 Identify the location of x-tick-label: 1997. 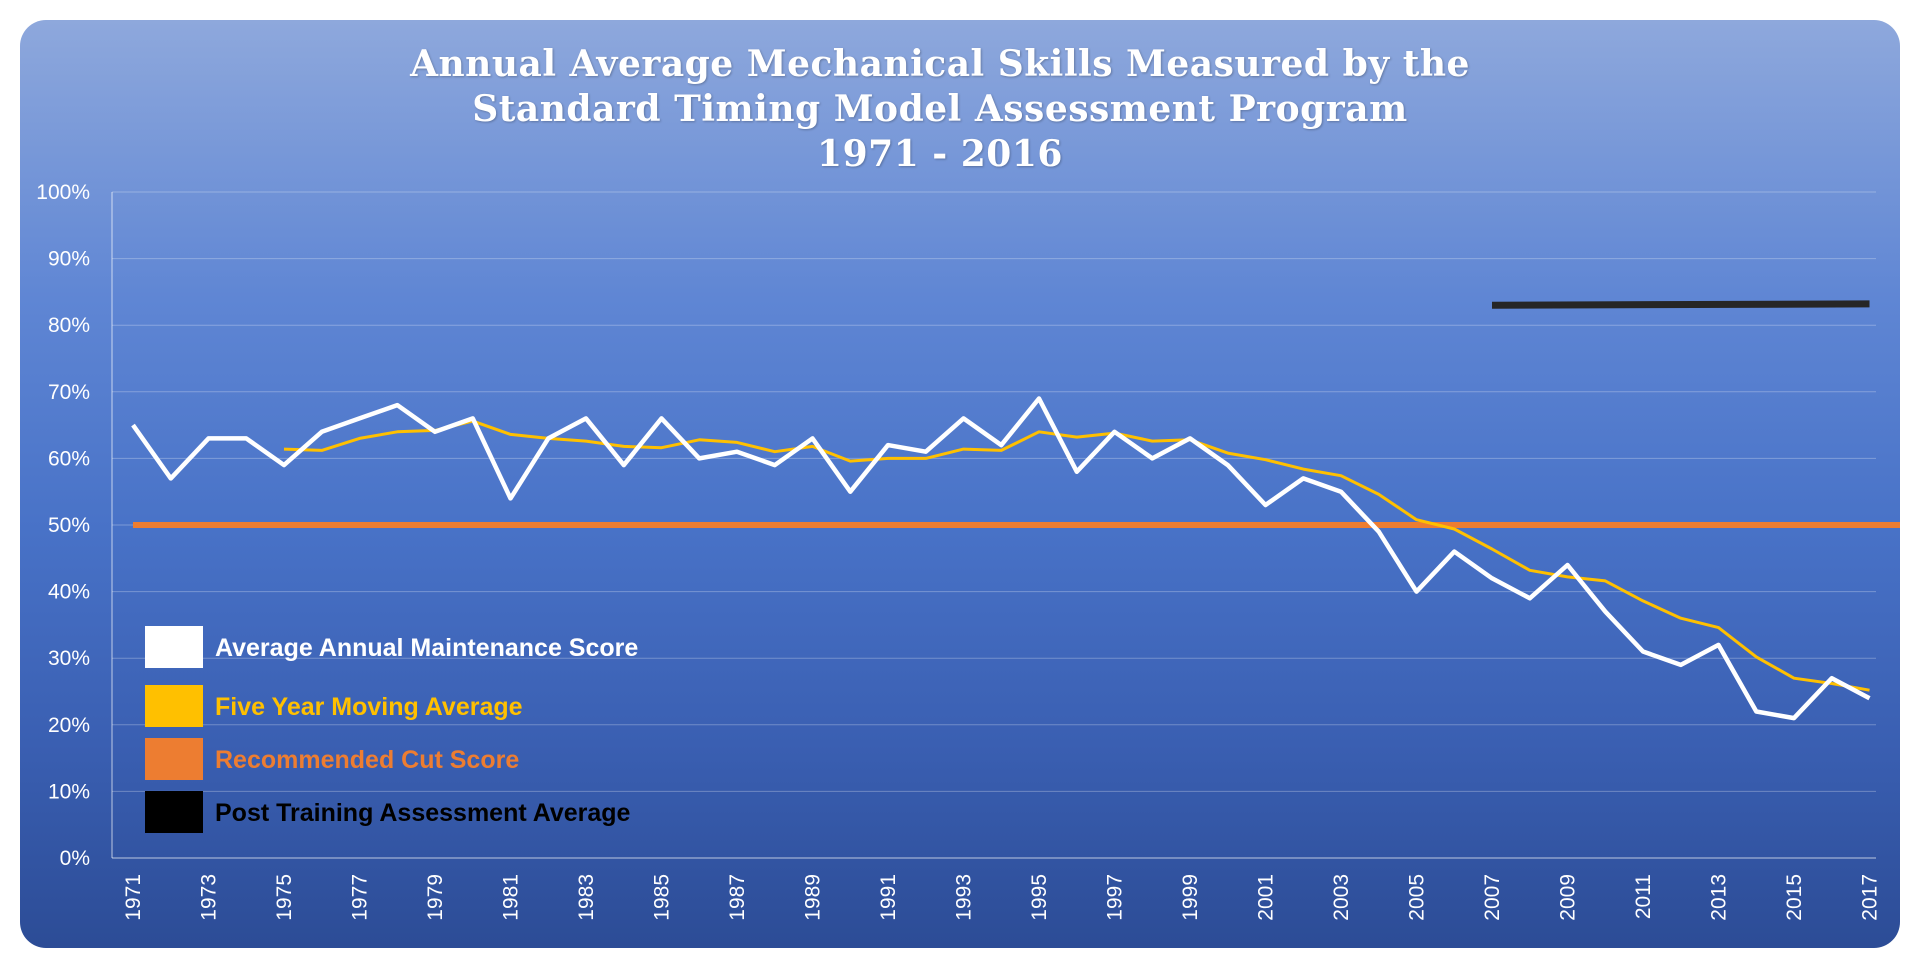
(1115, 897).